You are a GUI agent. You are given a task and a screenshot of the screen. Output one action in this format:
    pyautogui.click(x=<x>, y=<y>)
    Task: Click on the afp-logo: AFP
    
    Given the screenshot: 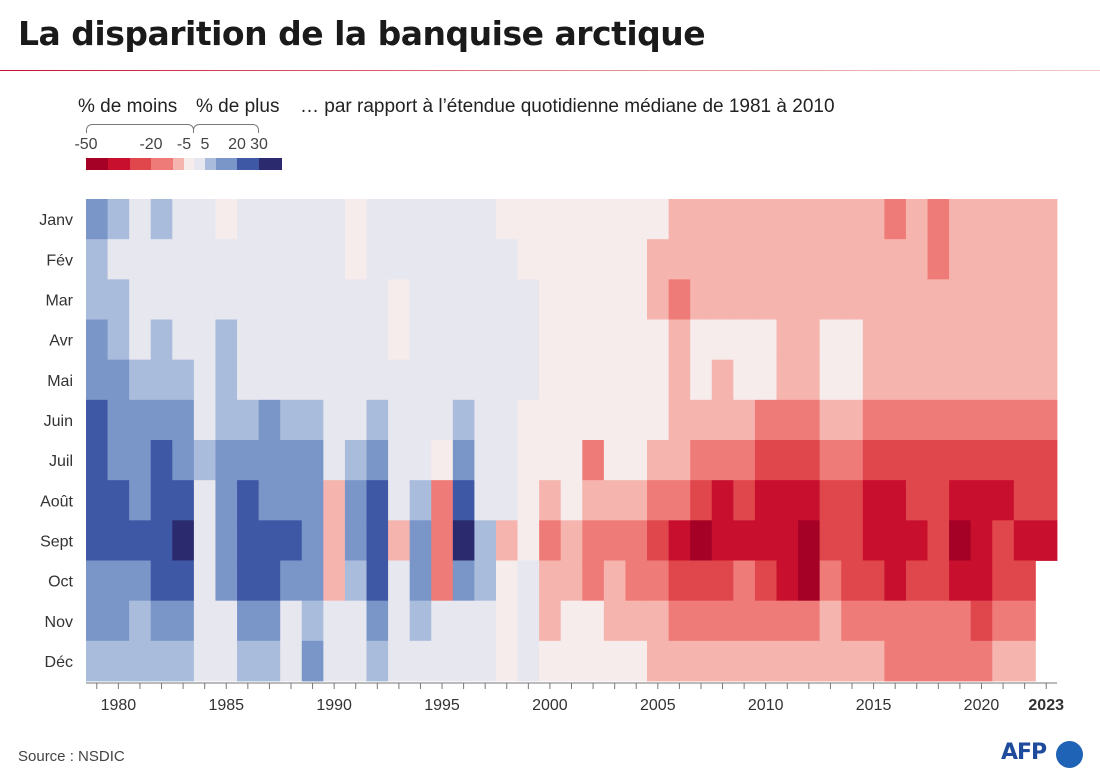 What is the action you would take?
    pyautogui.click(x=1043, y=755)
    